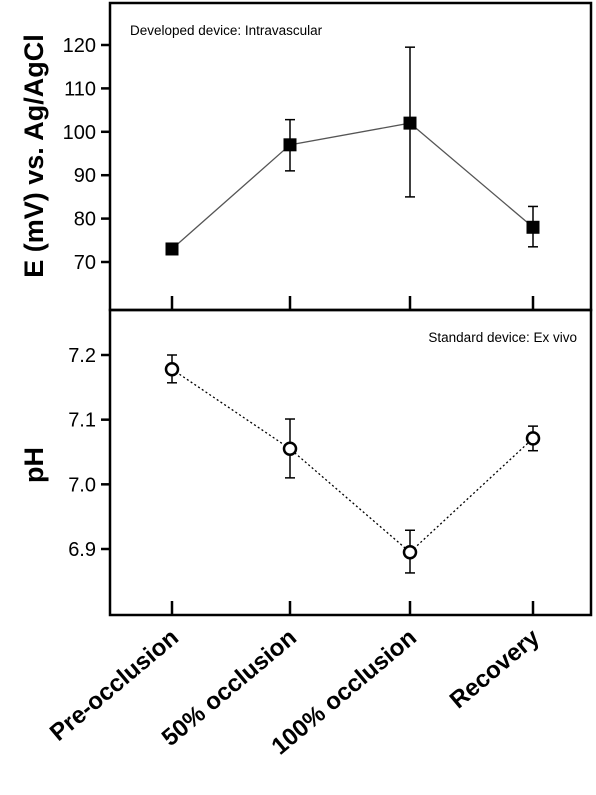 Image resolution: width=596 pixels, height=795 pixels. I want to click on bottom-series-line, so click(352, 461).